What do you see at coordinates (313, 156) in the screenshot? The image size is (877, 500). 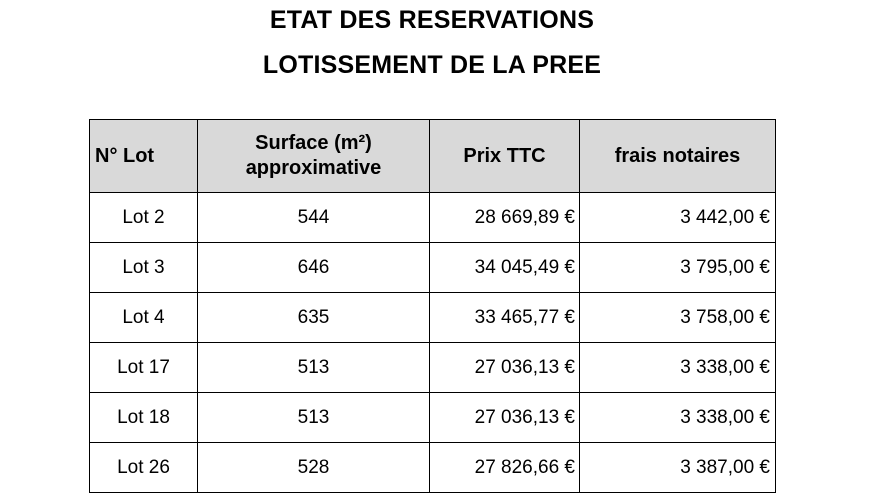 I see `header-surface: Surface (m²) approximative` at bounding box center [313, 156].